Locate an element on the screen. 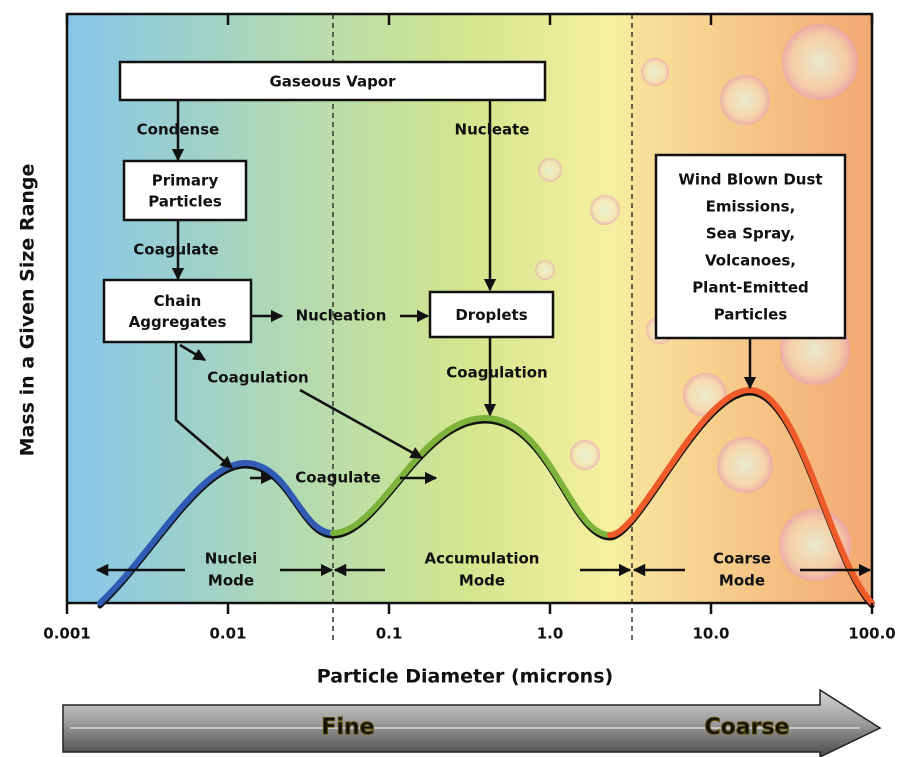 This screenshot has width=904, height=757. box-label: Droplets is located at coordinates (491, 315).